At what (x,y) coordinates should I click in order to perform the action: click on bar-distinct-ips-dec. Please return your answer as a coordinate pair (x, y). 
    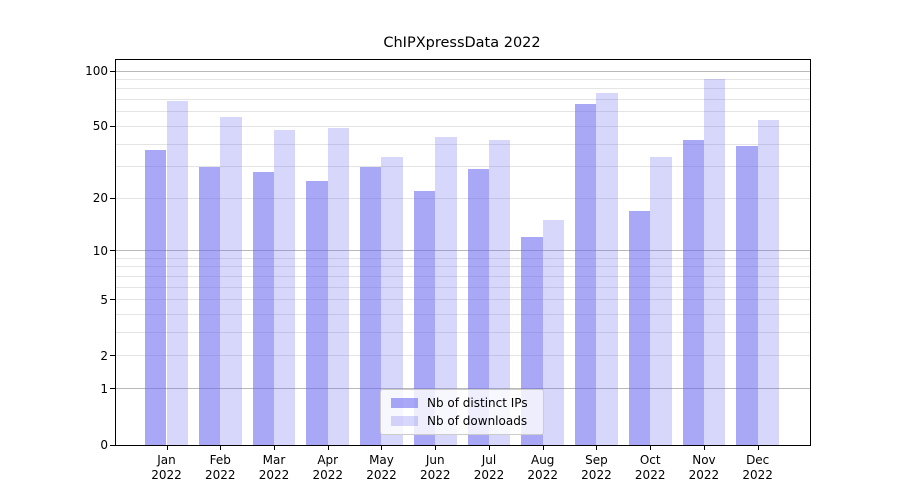
    Looking at the image, I should click on (747, 295).